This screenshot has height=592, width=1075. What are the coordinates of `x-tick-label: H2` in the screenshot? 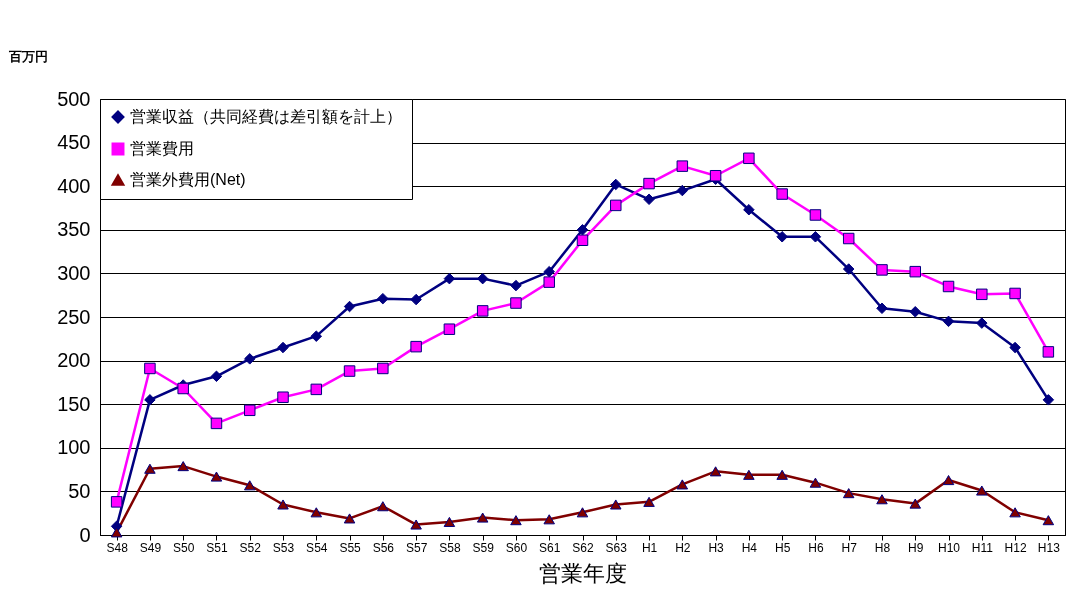 It's located at (683, 547).